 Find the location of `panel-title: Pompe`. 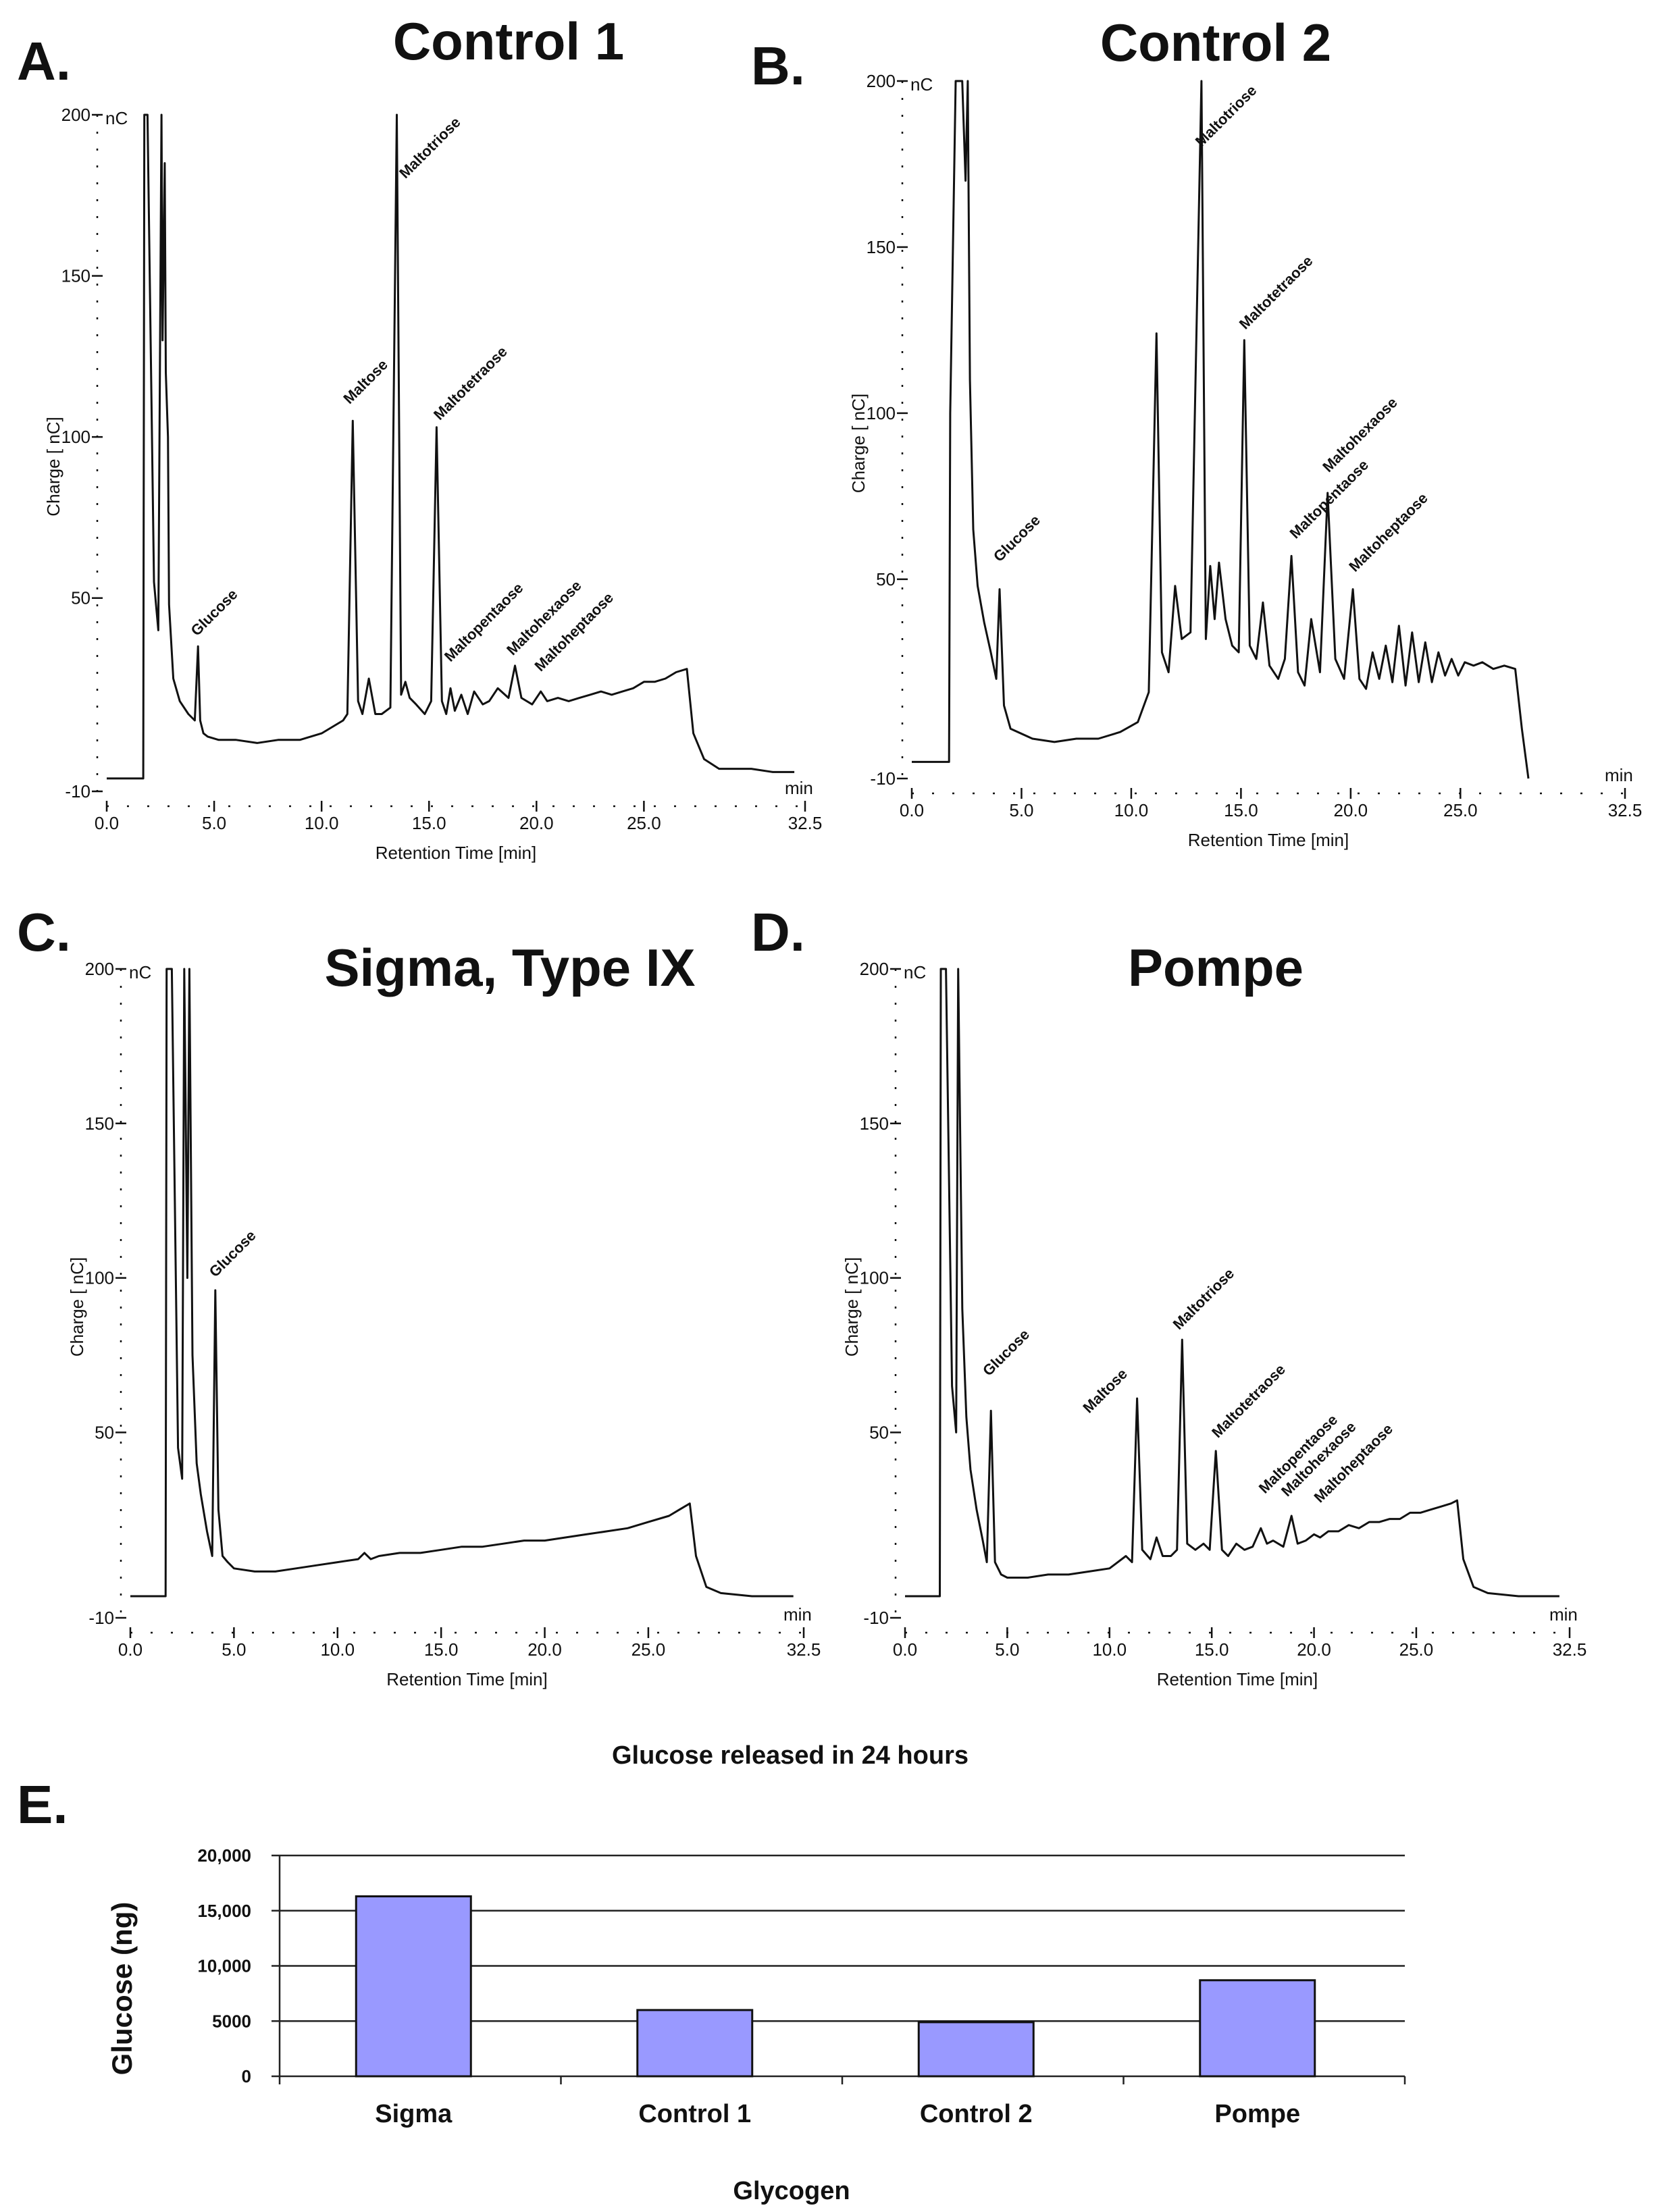

panel-title: Pompe is located at coordinates (1216, 967).